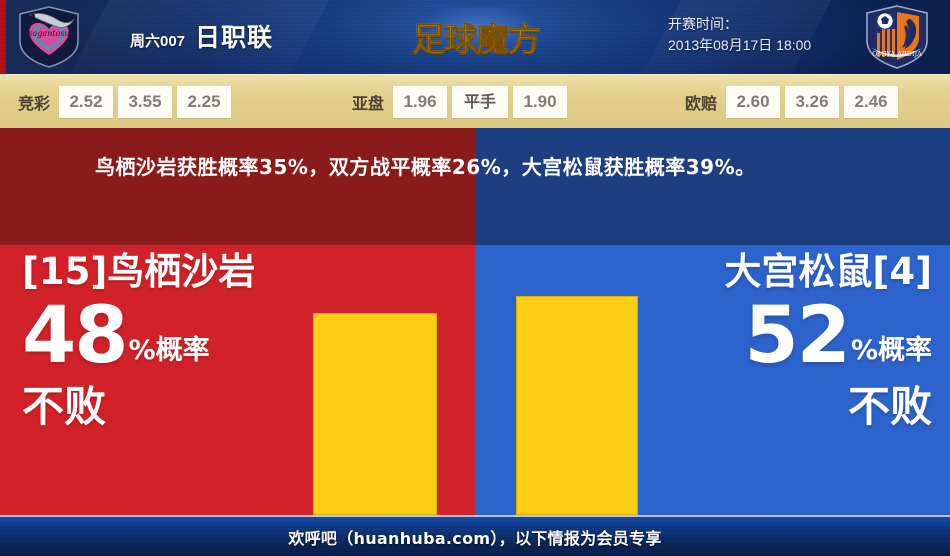  I want to click on home-team-crest-icon: sagantosu, so click(49, 37).